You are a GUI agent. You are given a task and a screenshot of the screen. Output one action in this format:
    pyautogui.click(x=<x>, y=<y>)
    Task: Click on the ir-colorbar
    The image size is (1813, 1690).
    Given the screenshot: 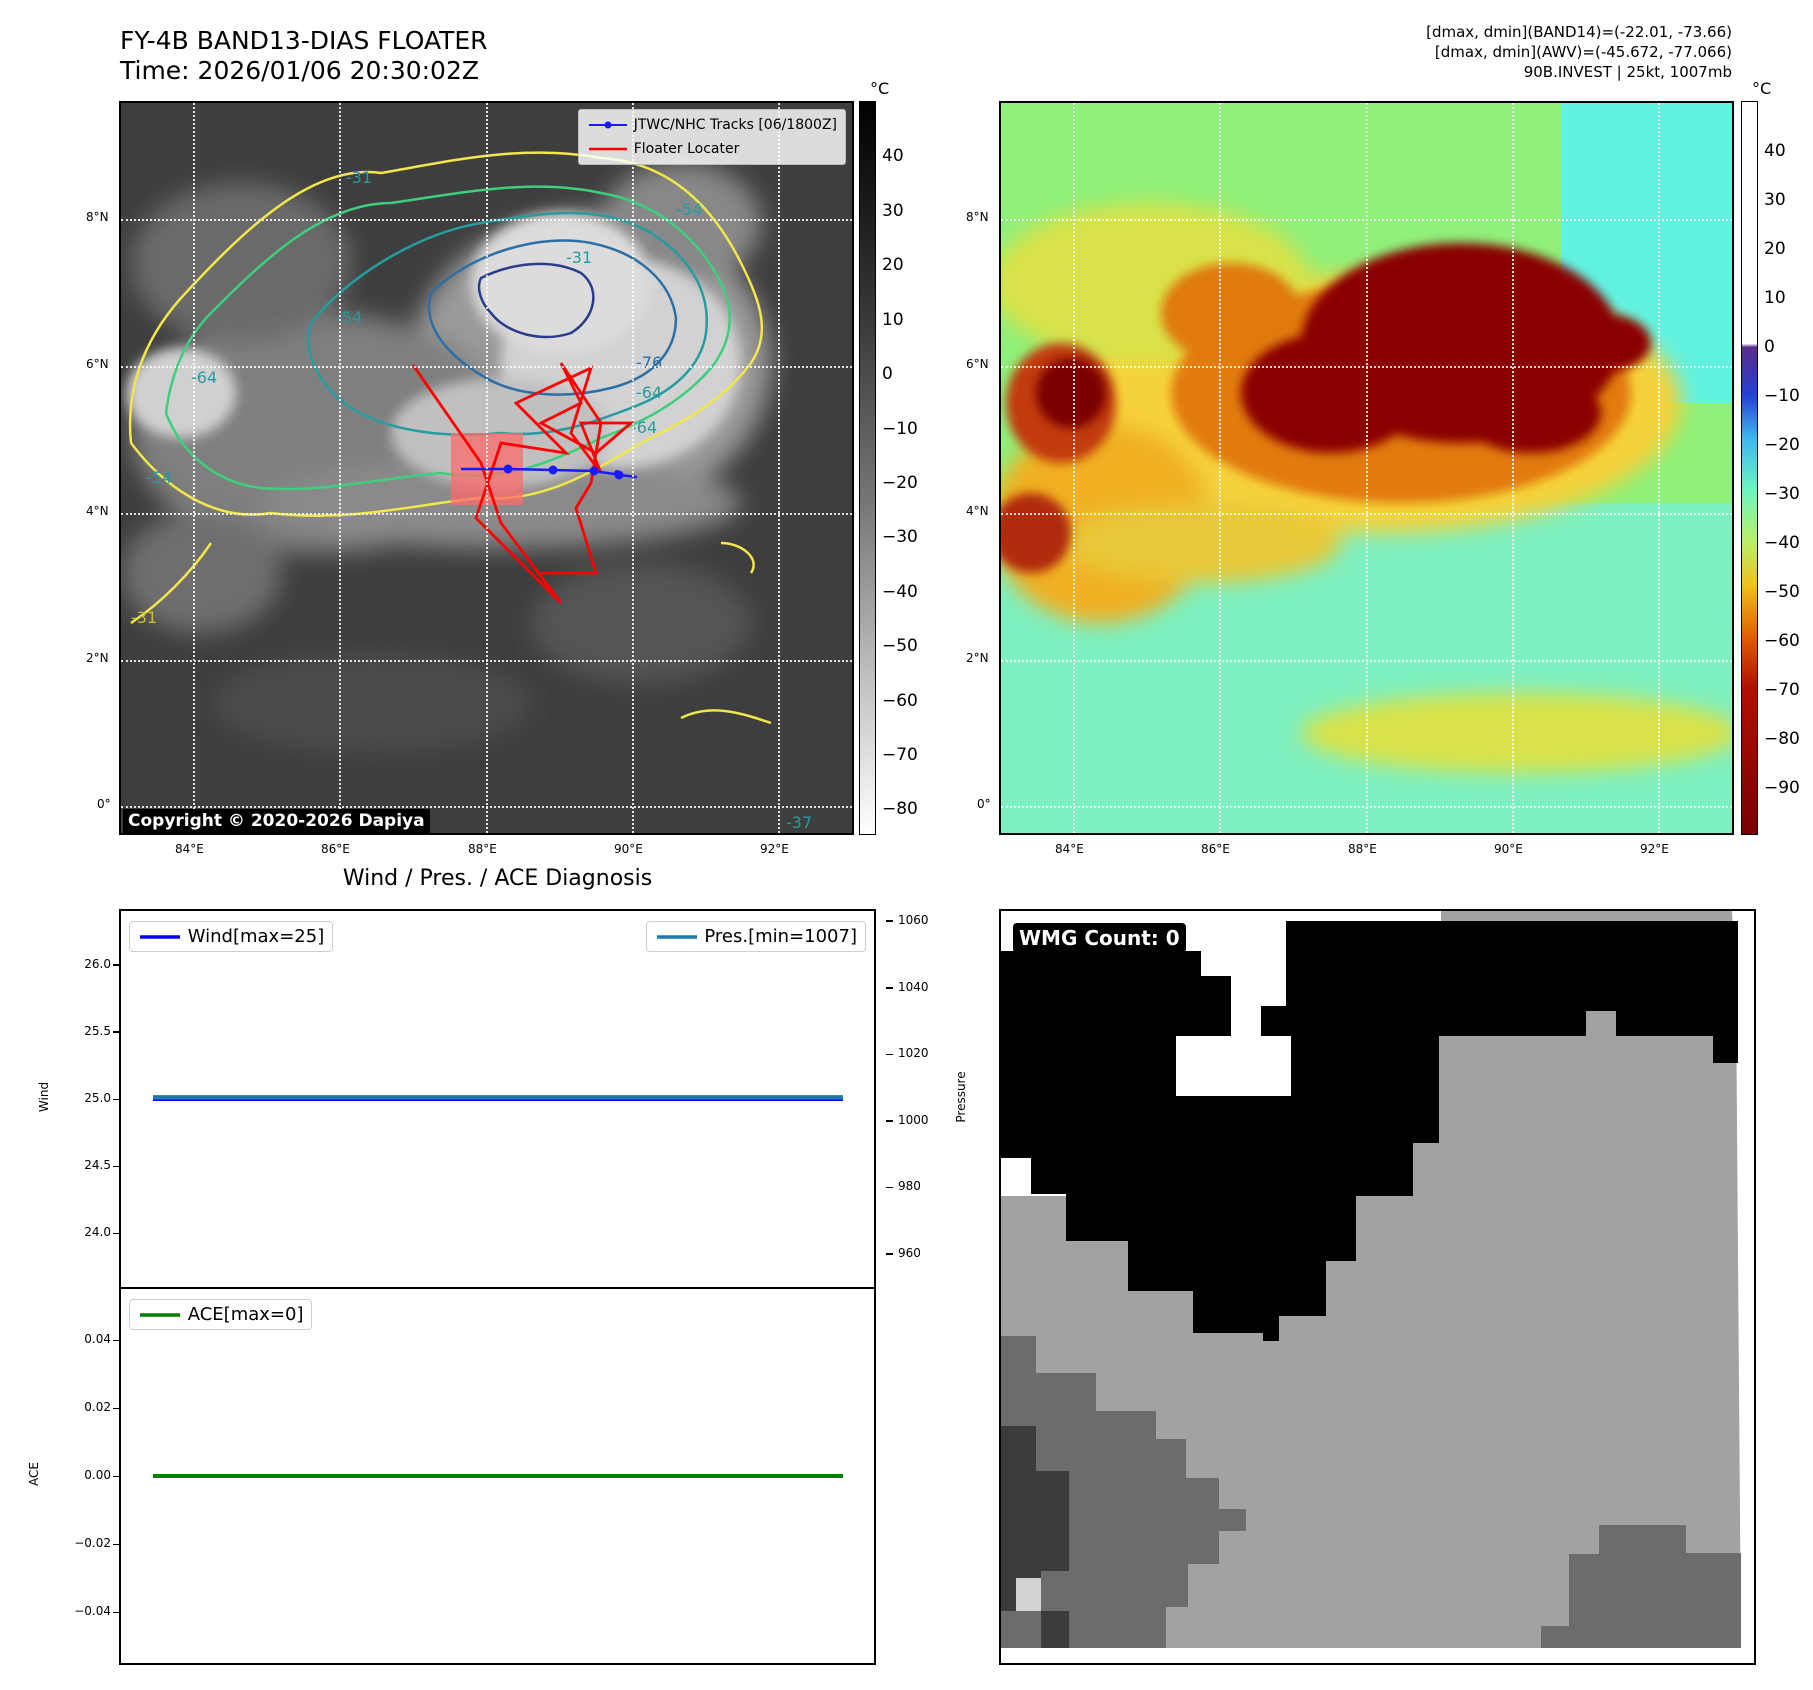 What is the action you would take?
    pyautogui.click(x=867, y=468)
    